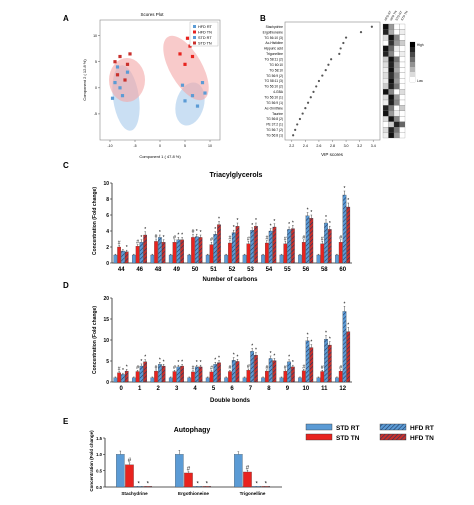 The image size is (474, 505). What do you see at coordinates (277, 114) in the screenshot?
I see `vip-feature-label: Taurine` at bounding box center [277, 114].